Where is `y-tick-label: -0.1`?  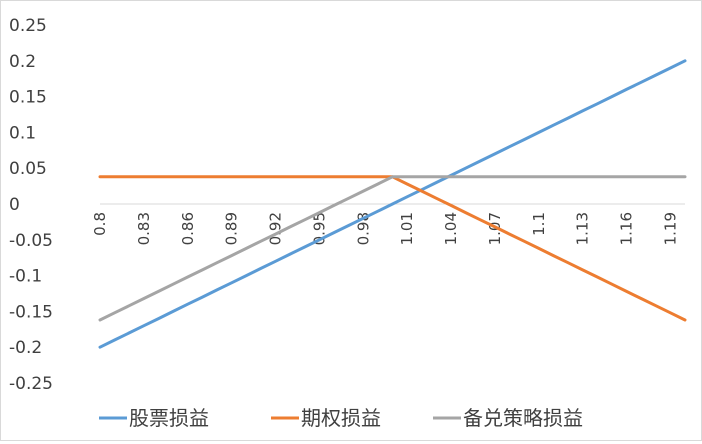
y-tick-label: -0.1 is located at coordinates (25, 277).